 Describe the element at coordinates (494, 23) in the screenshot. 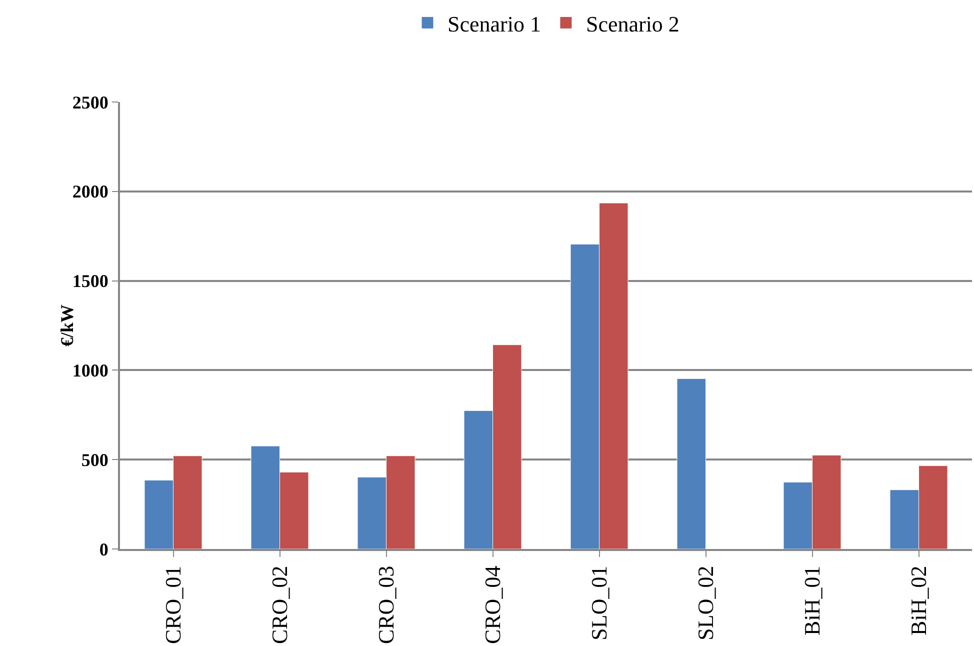

I see `legend-label: Scenario 1` at that location.